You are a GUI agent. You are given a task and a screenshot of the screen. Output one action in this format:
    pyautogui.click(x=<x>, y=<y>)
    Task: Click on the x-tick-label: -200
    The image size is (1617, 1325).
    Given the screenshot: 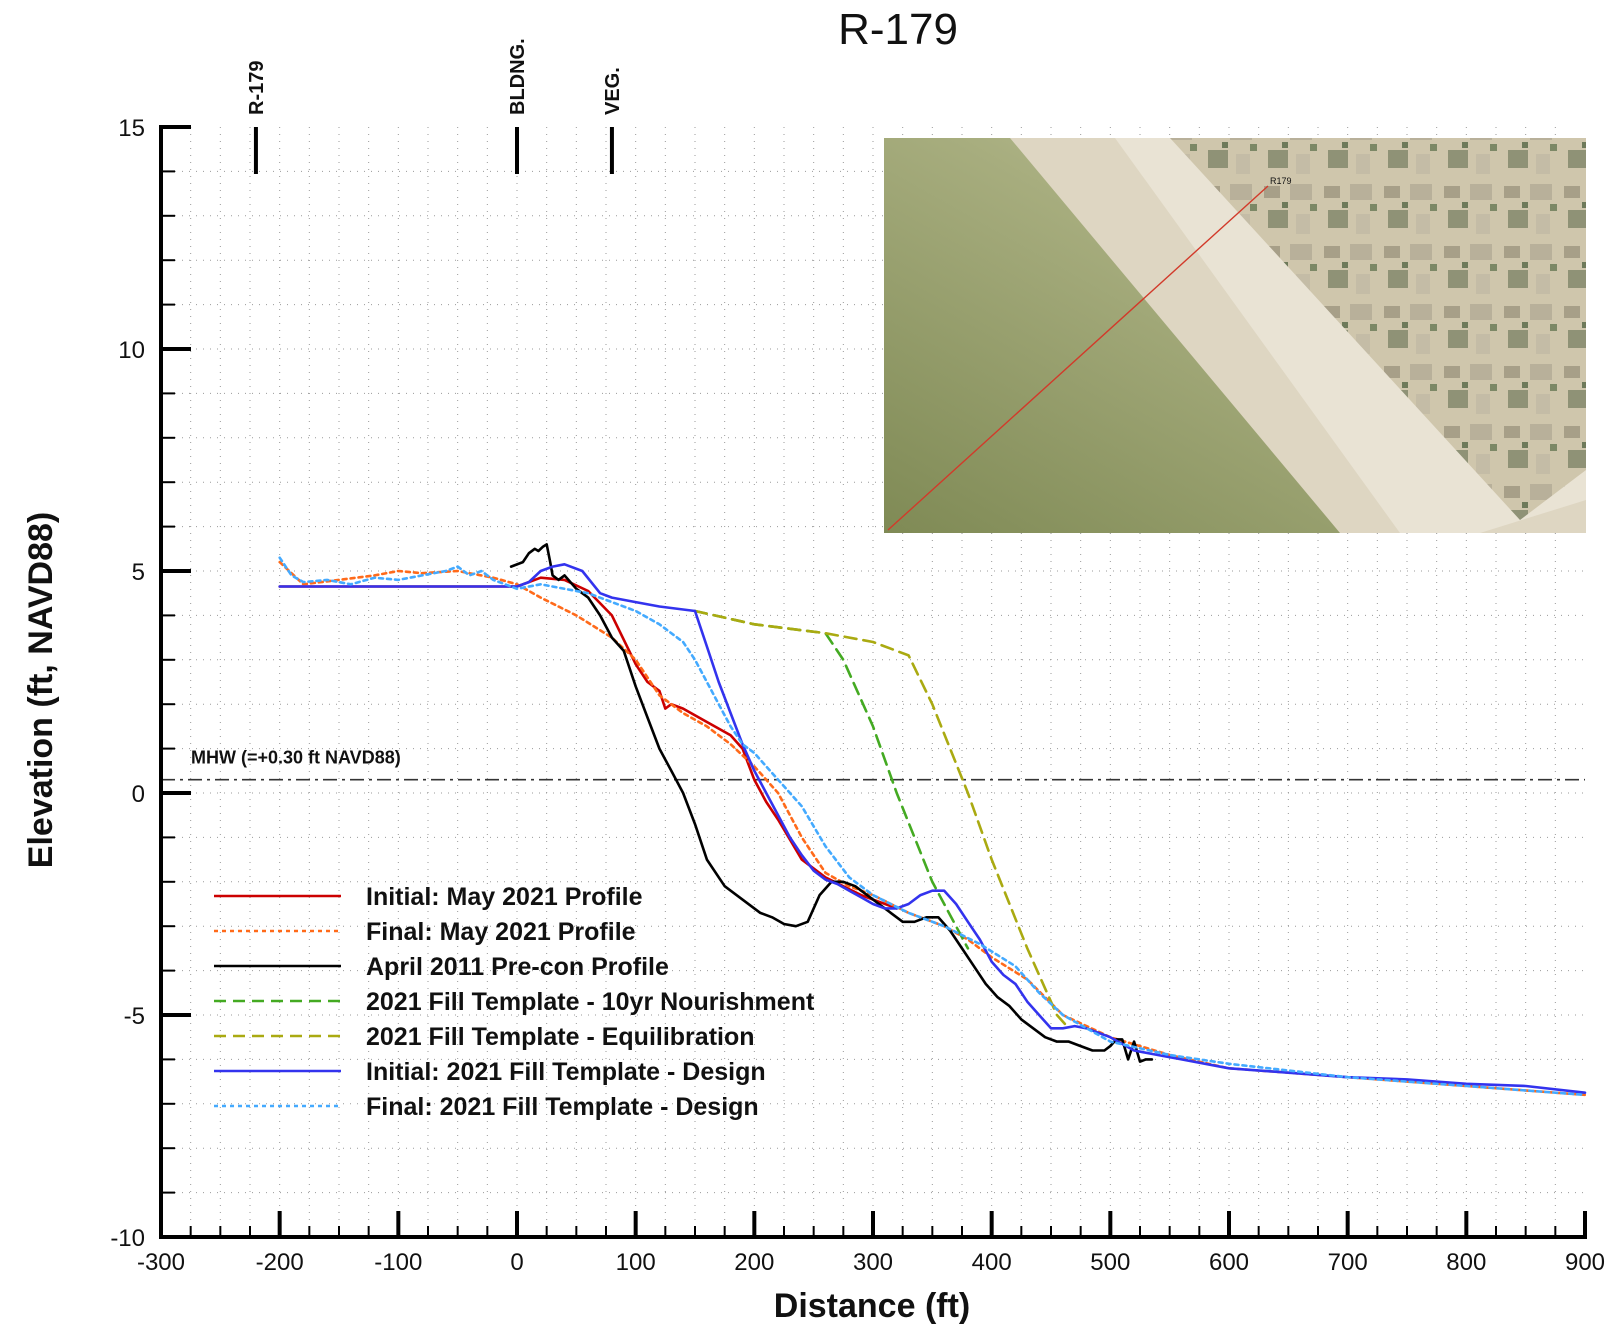 What is the action you would take?
    pyautogui.click(x=280, y=1262)
    